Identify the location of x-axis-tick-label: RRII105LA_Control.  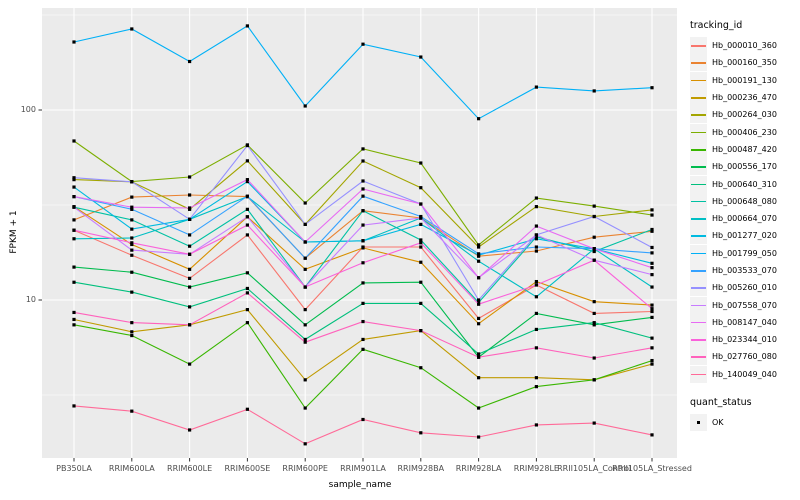
(594, 468).